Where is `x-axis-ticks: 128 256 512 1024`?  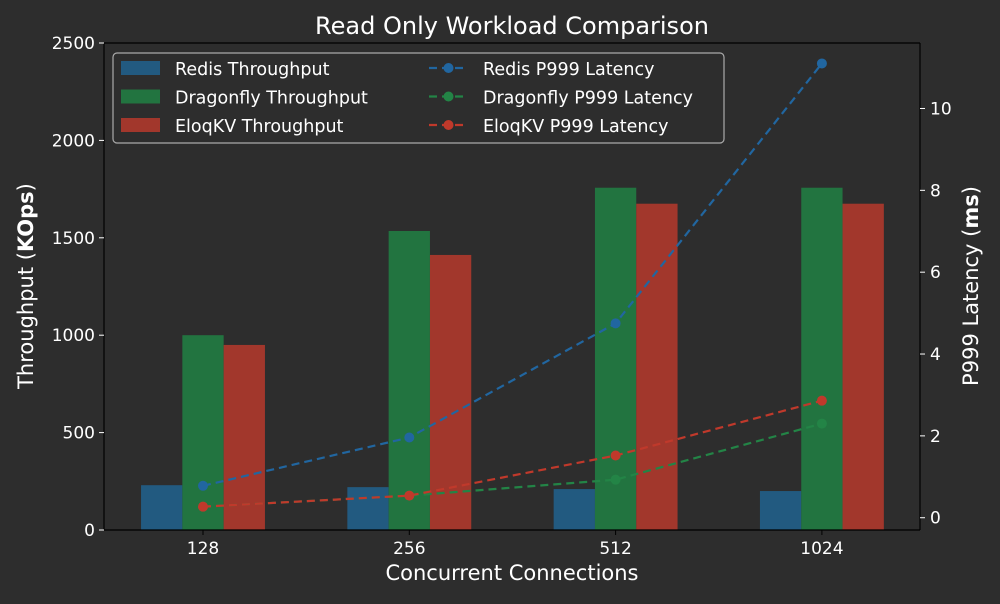
x-axis-ticks: 128 256 512 1024 is located at coordinates (515, 544).